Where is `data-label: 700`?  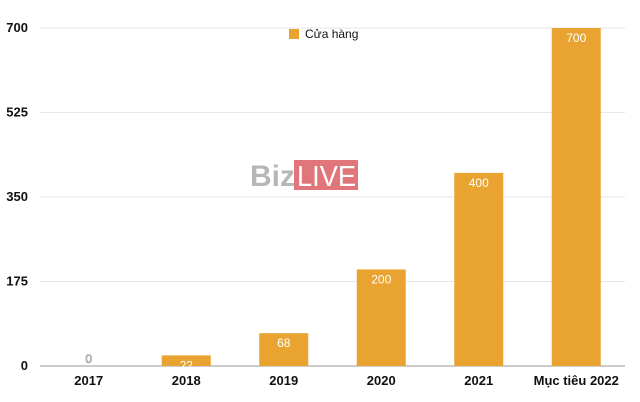
data-label: 700 is located at coordinates (576, 38).